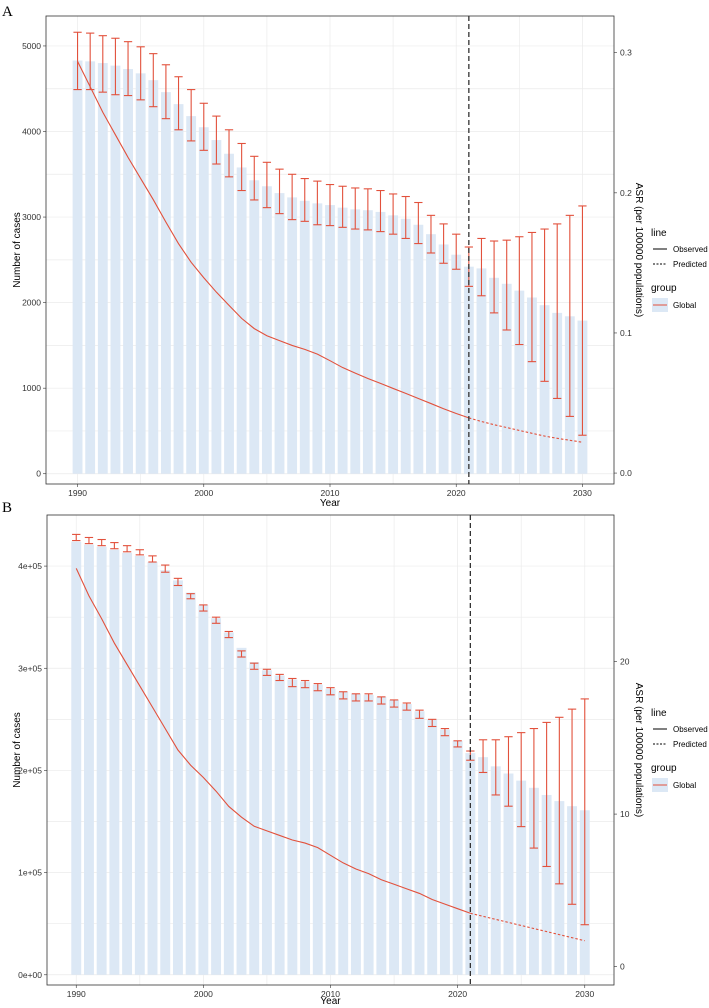  What do you see at coordinates (30, 668) in the screenshot?
I see `y-tick-label: 3e+05` at bounding box center [30, 668].